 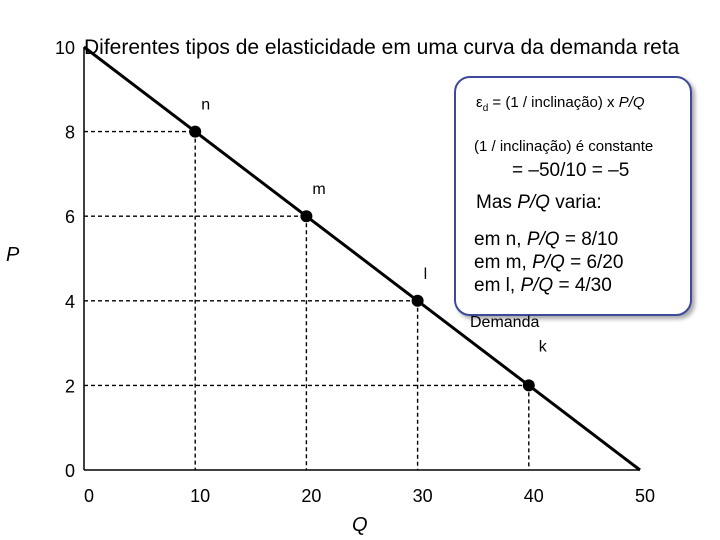 I want to click on y-tick-label: 10, so click(x=65, y=48).